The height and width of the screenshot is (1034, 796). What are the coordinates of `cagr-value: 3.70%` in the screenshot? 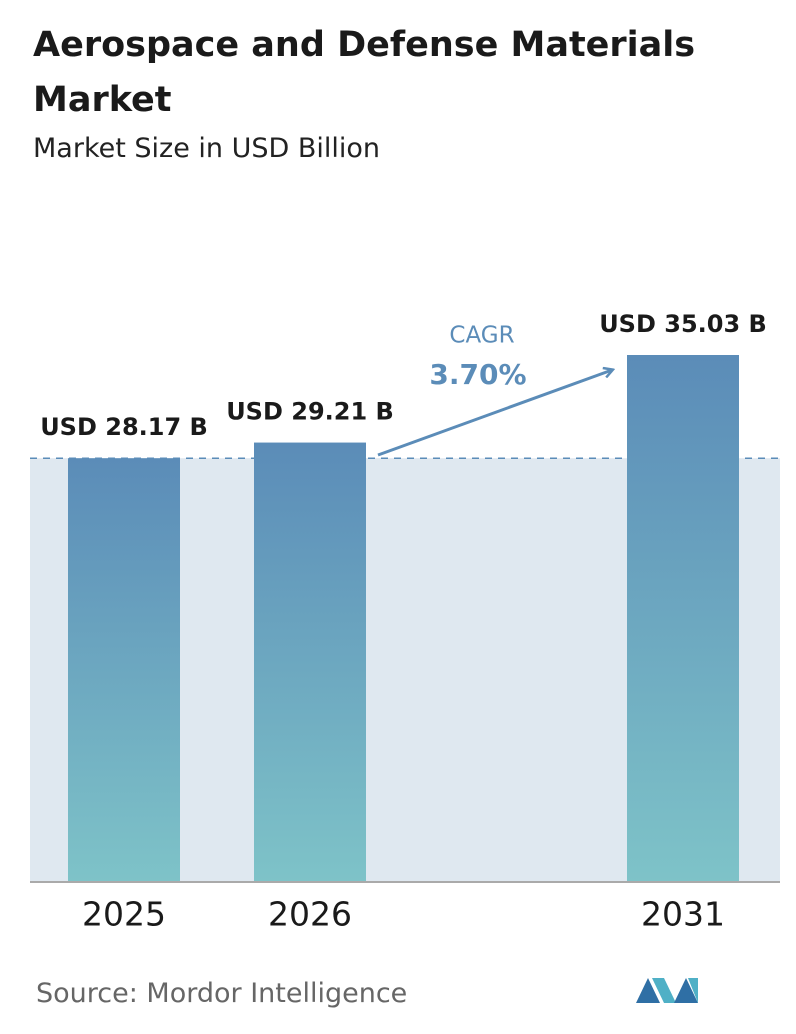 It's located at (477, 374).